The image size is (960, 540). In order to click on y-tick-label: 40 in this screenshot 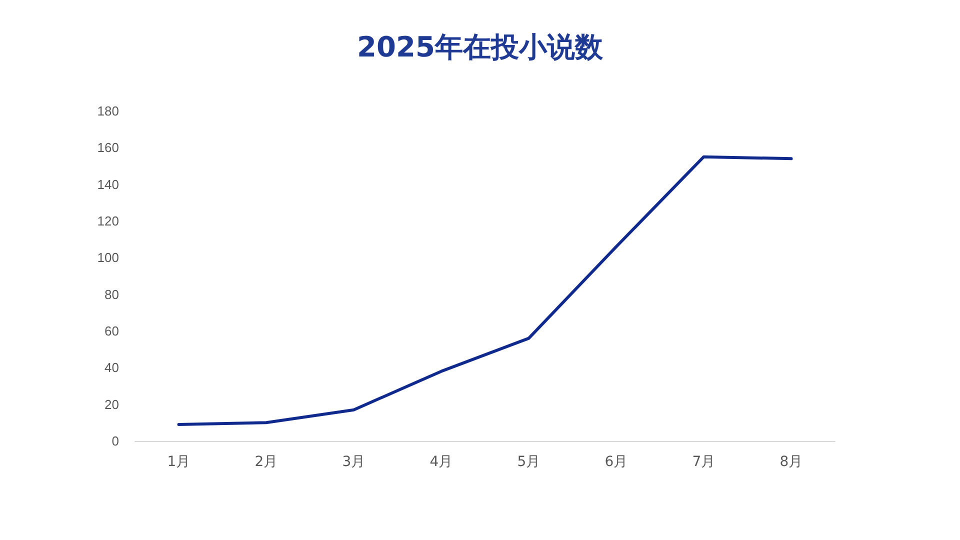, I will do `click(111, 368)`.